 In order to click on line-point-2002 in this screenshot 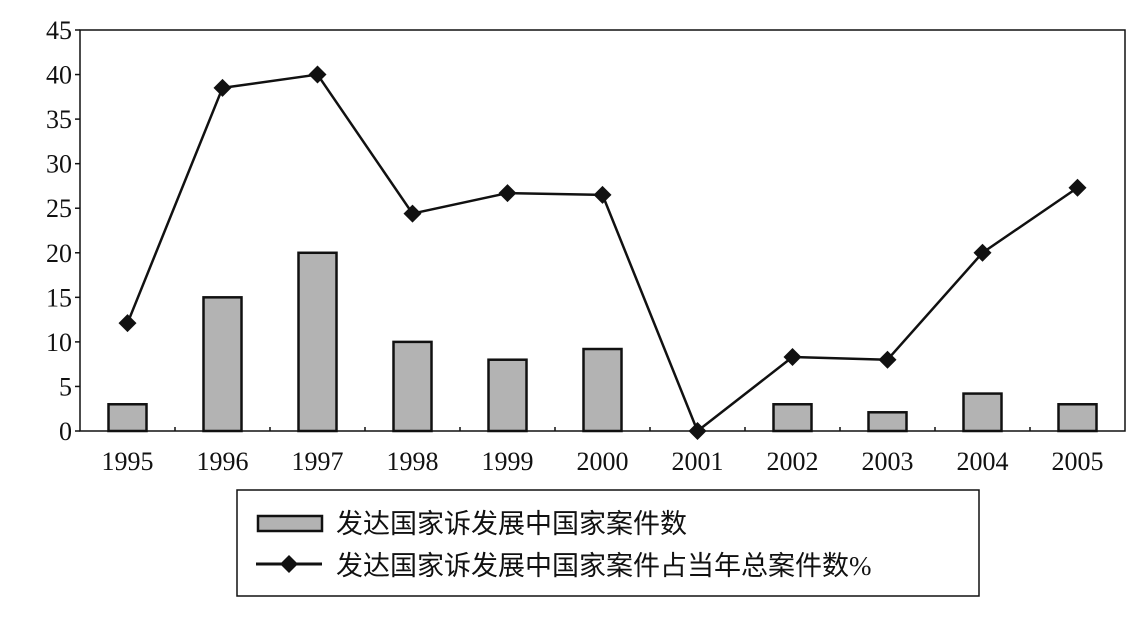, I will do `click(792, 357)`.